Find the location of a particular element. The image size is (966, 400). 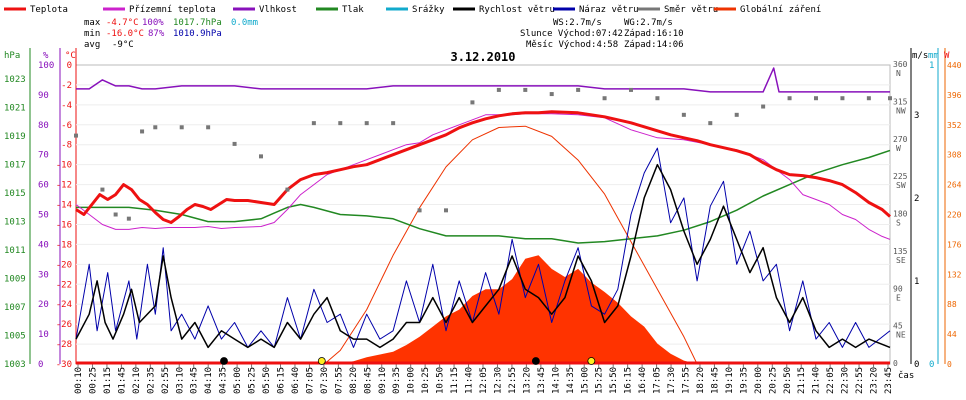

x-tick-label: 10:25 is located at coordinates (426, 380).